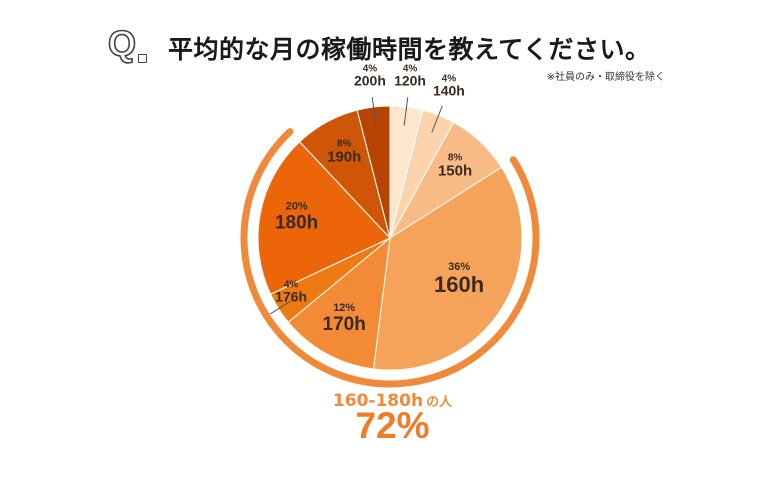 The image size is (765, 478). I want to click on highlight-range-label: 160-180h, so click(378, 401).